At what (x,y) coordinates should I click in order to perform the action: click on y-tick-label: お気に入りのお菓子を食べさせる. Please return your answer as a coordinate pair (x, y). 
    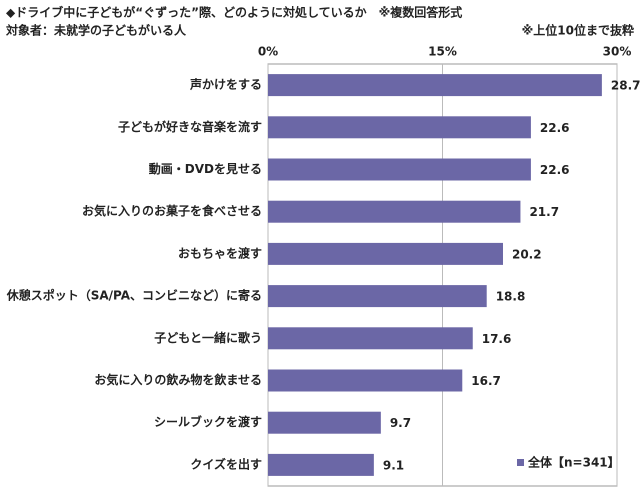
    Looking at the image, I should click on (172, 210).